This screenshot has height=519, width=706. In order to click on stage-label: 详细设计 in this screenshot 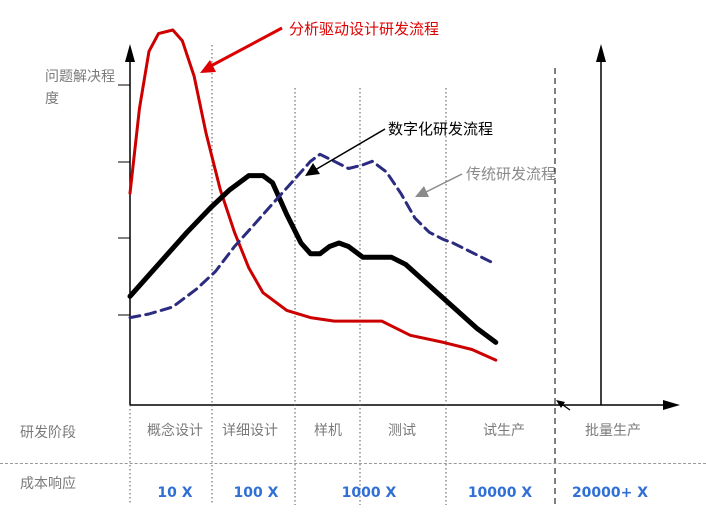, I will do `click(250, 431)`.